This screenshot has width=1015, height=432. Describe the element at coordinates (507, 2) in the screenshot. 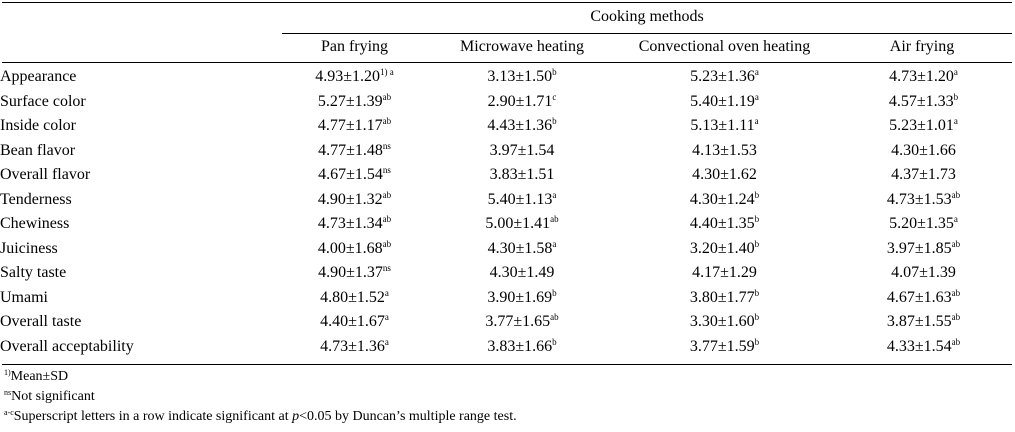

I see `top-rule` at that location.